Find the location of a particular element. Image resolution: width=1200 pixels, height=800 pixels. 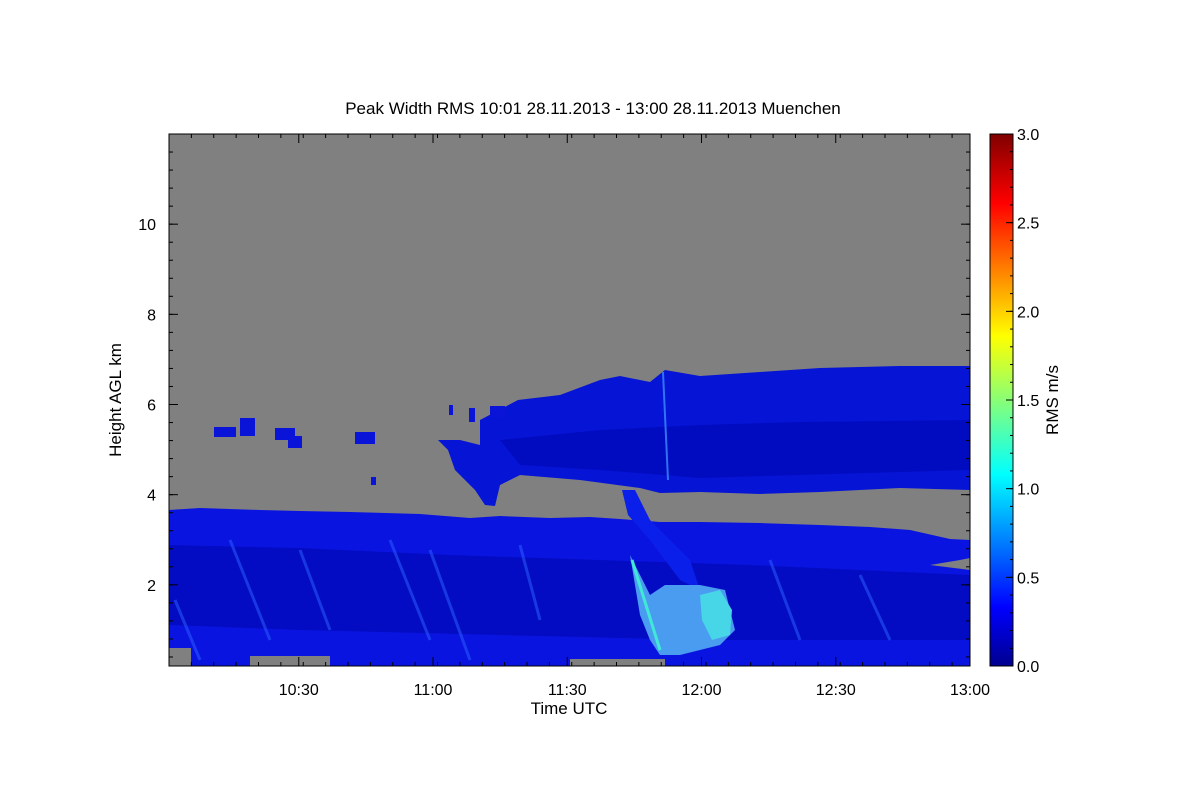

ground-gap-right is located at coordinates (617, 662).